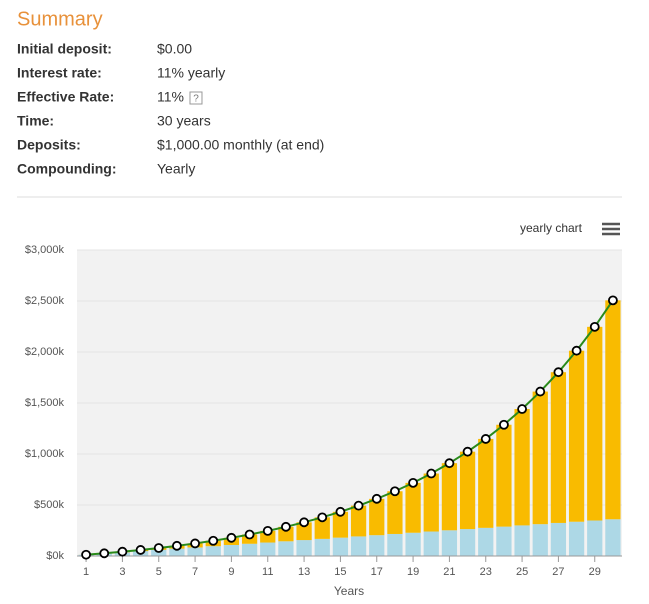 The width and height of the screenshot is (649, 604). Describe the element at coordinates (195, 572) in the screenshot. I see `x-tick-label: 7` at that location.